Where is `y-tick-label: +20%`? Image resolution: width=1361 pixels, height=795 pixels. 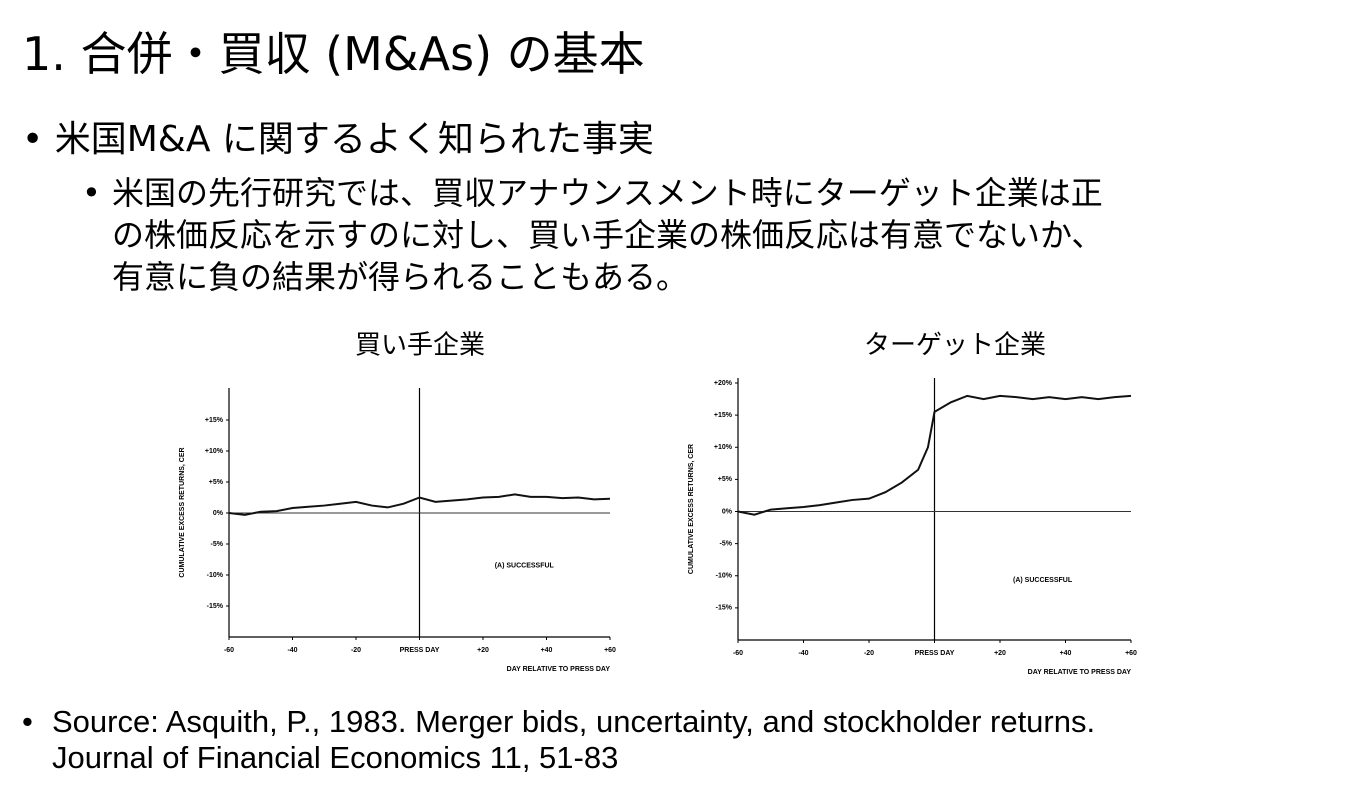 y-tick-label: +20% is located at coordinates (723, 383).